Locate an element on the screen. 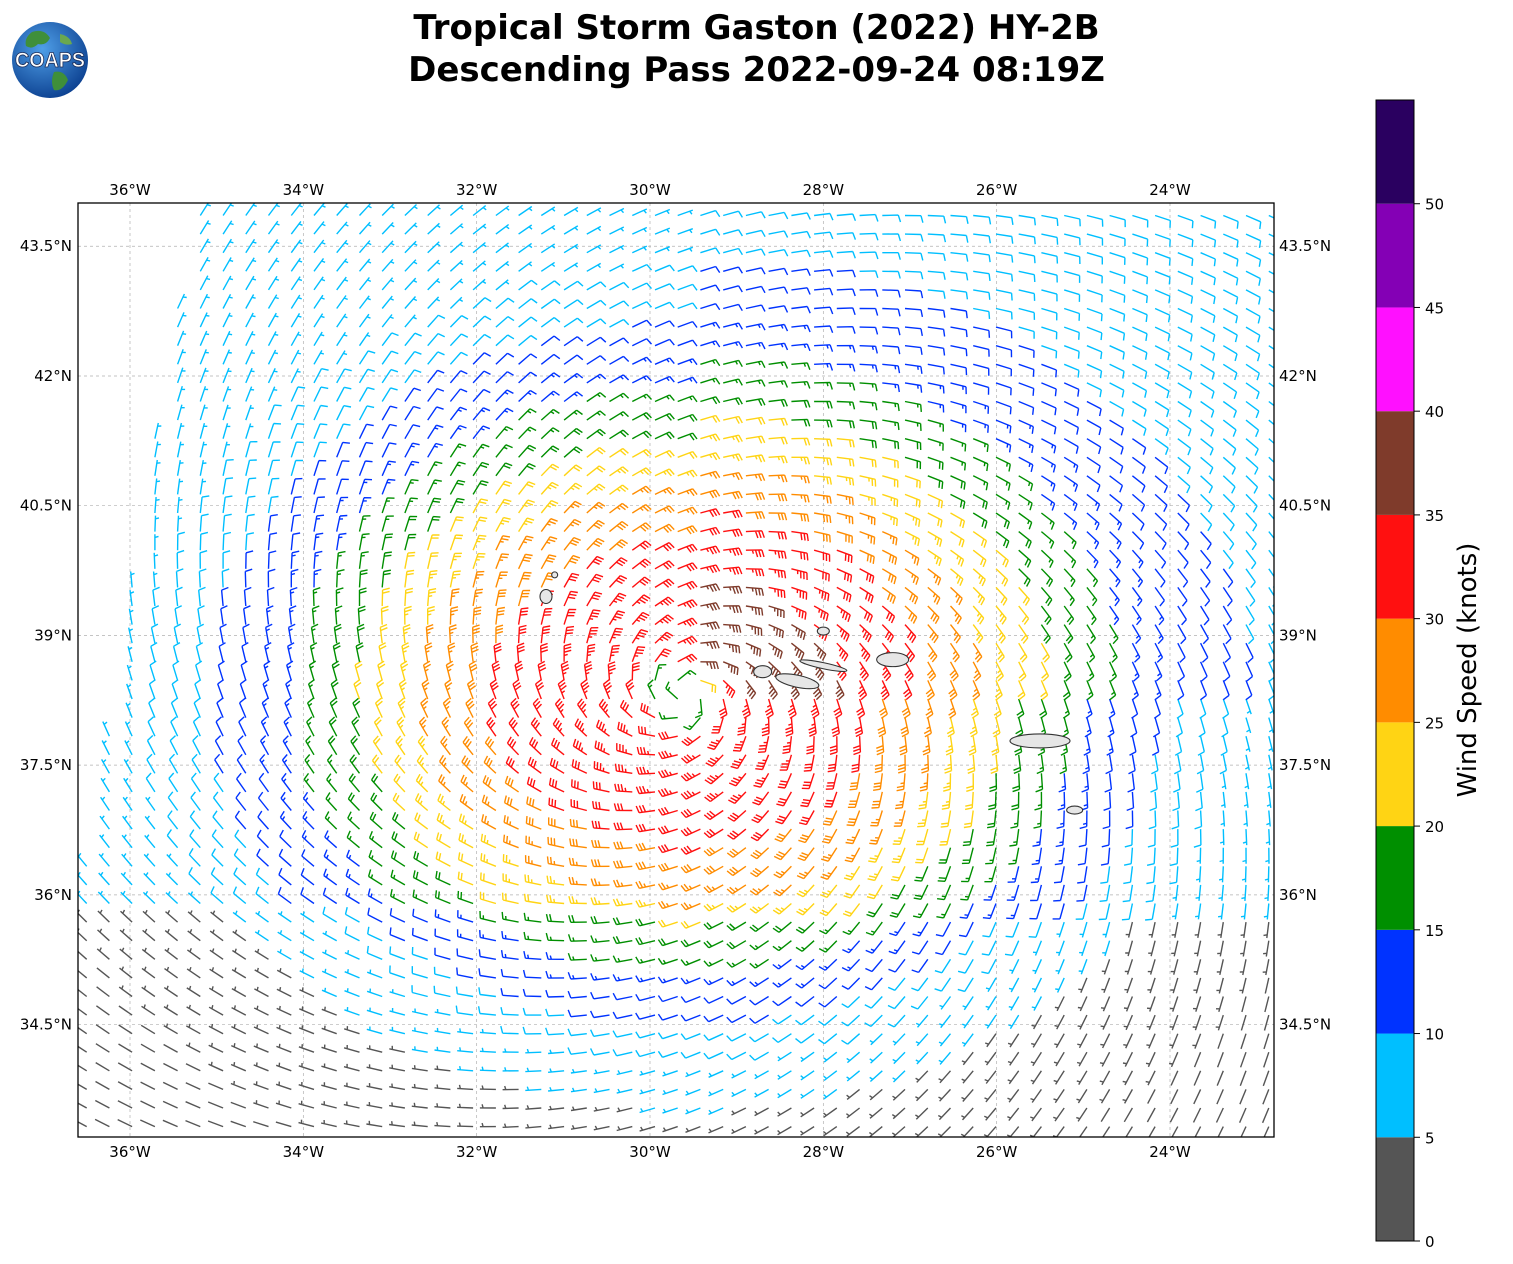 The height and width of the screenshot is (1264, 1513). lat-tick-label-left: 36°N is located at coordinates (53, 895).